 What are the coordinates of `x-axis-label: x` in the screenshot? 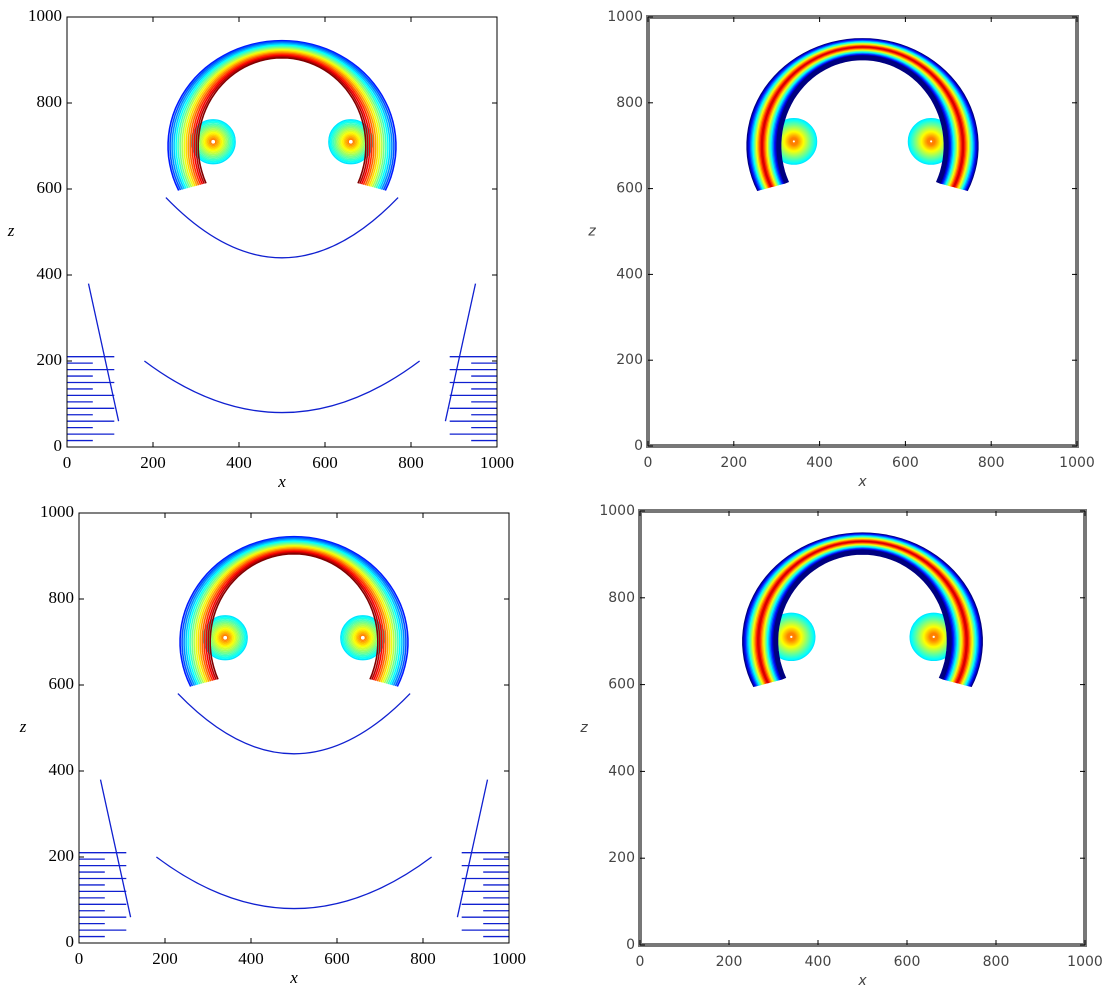 It's located at (293, 977).